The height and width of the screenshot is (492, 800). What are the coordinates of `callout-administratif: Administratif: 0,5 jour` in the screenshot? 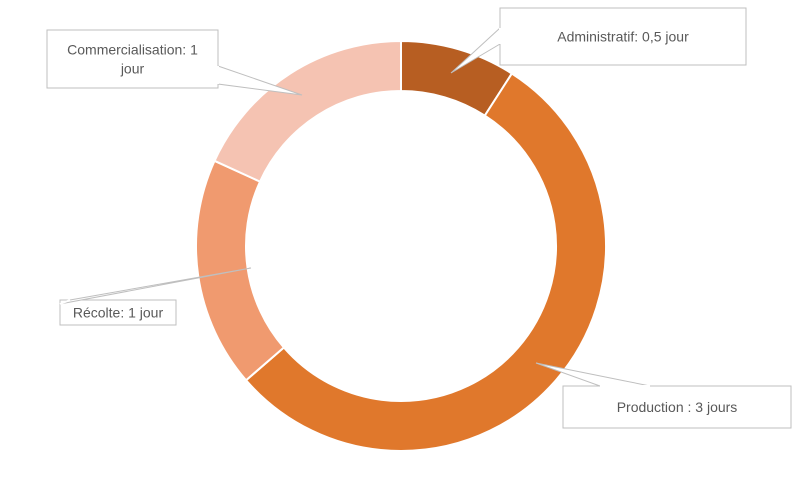 It's located at (598, 40).